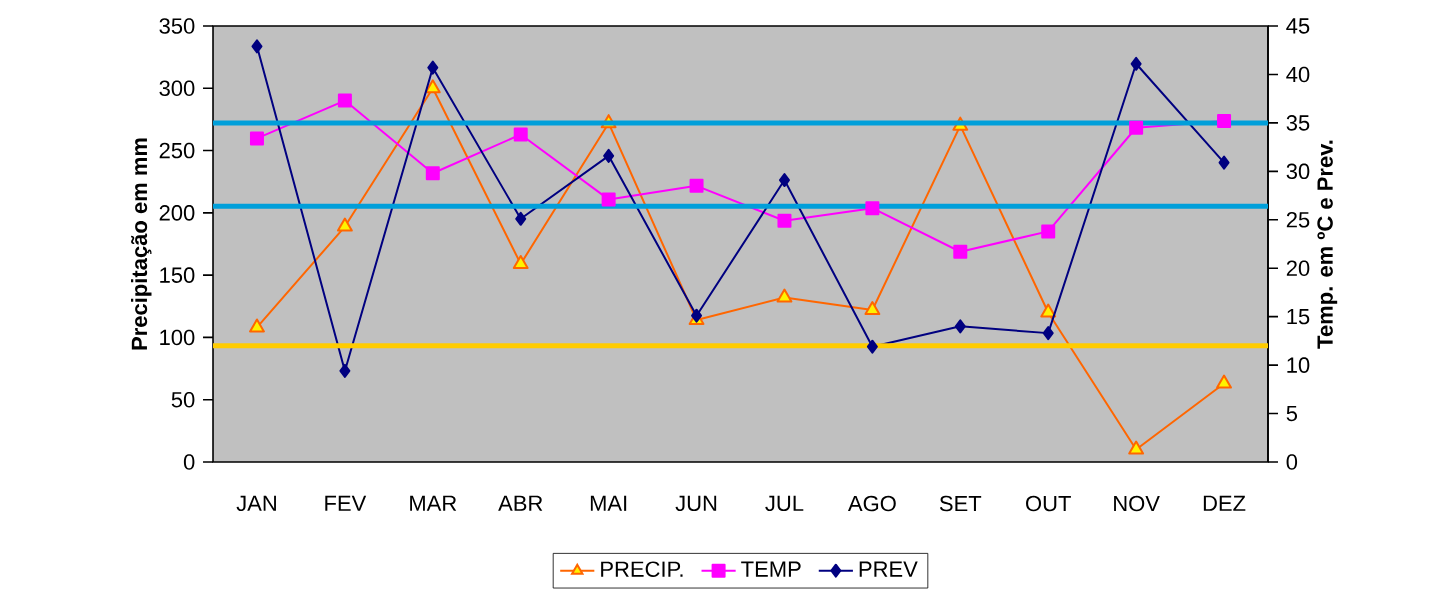 This screenshot has height=599, width=1455. What do you see at coordinates (433, 503) in the screenshot?
I see `x-tick-label: MAR` at bounding box center [433, 503].